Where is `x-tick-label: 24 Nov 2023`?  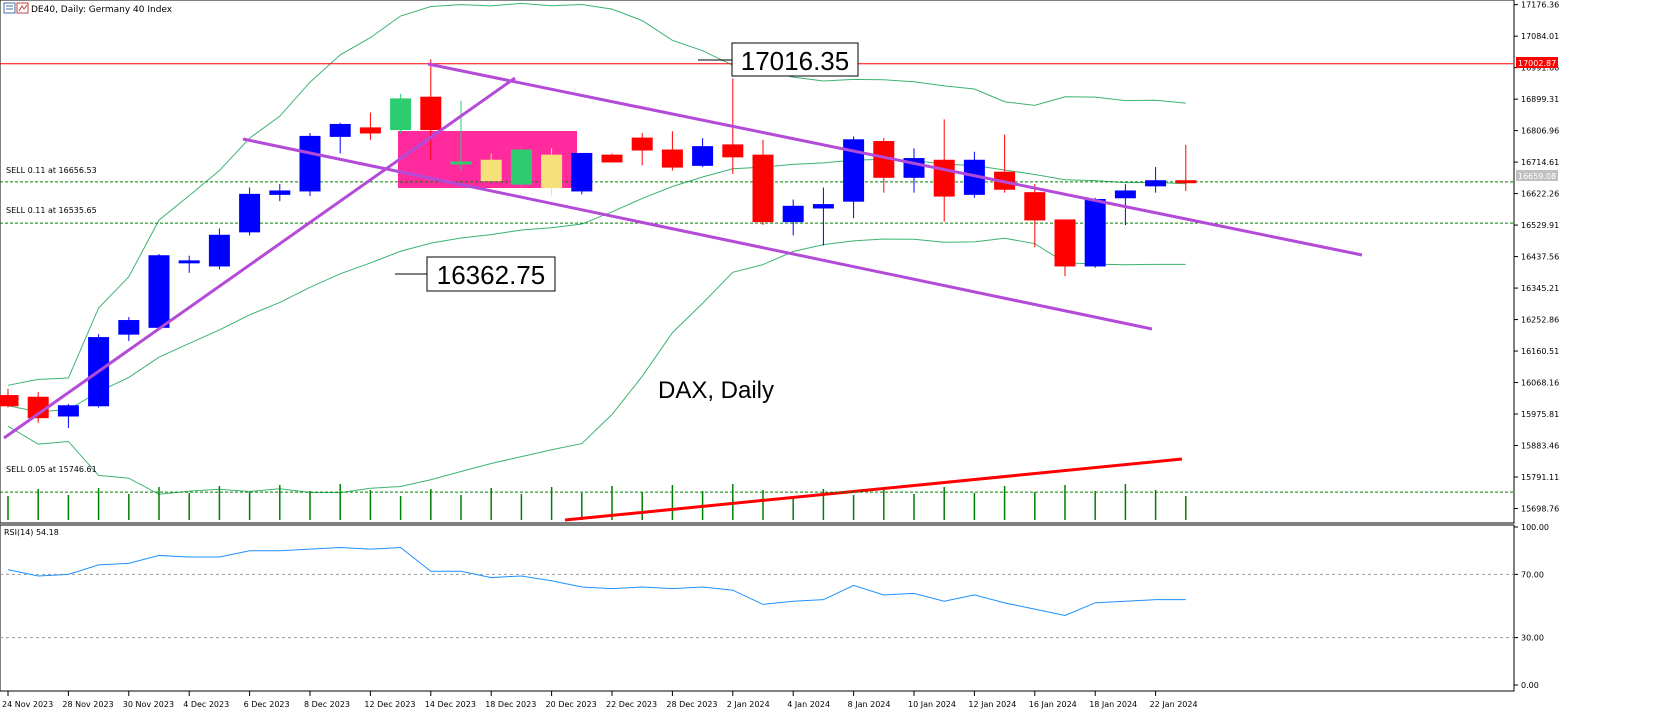
x-tick-label: 24 Nov 2023 is located at coordinates (27, 704).